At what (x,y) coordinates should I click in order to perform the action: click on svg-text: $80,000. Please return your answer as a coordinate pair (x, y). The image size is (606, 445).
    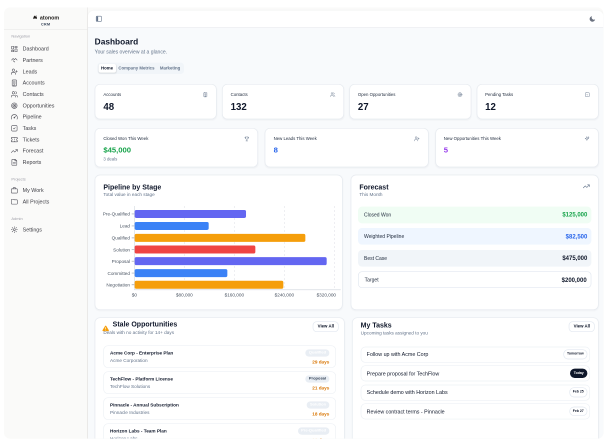
    Looking at the image, I should click on (184, 294).